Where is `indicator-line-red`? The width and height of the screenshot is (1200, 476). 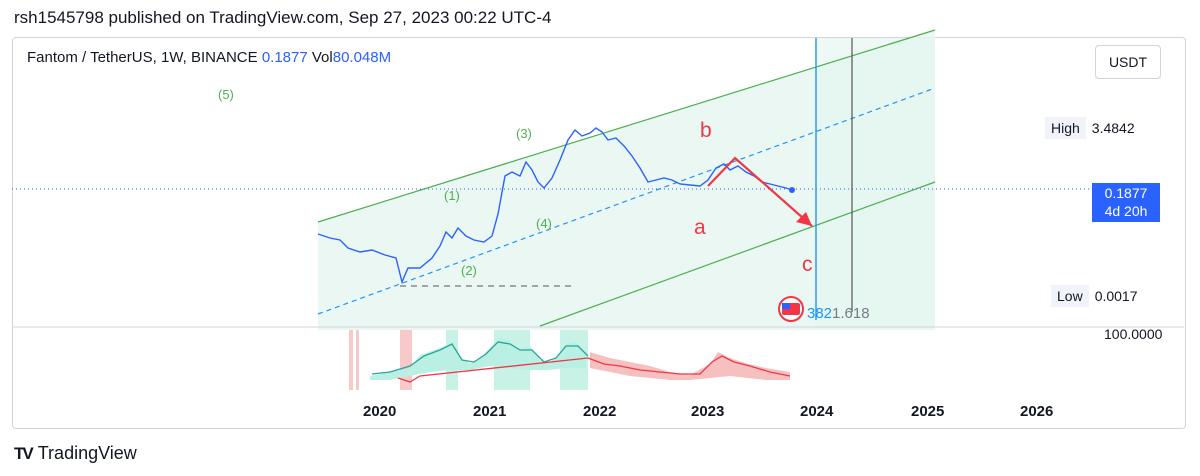
indicator-line-red is located at coordinates (594, 369).